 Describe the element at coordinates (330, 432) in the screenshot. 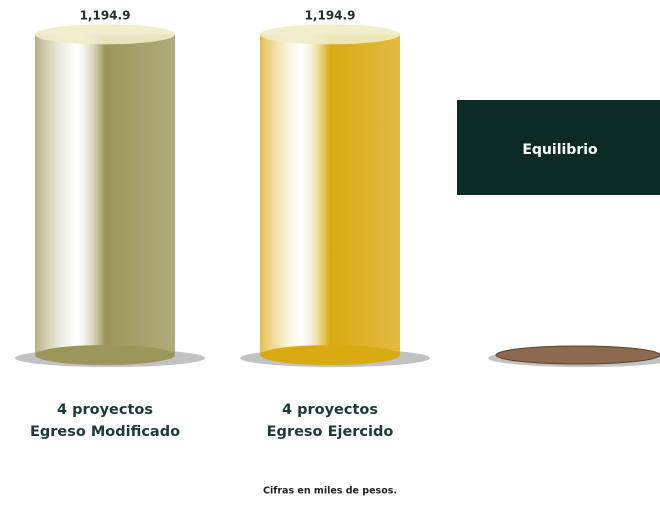

I see `x-tick-label: Egreso Ejercido` at that location.